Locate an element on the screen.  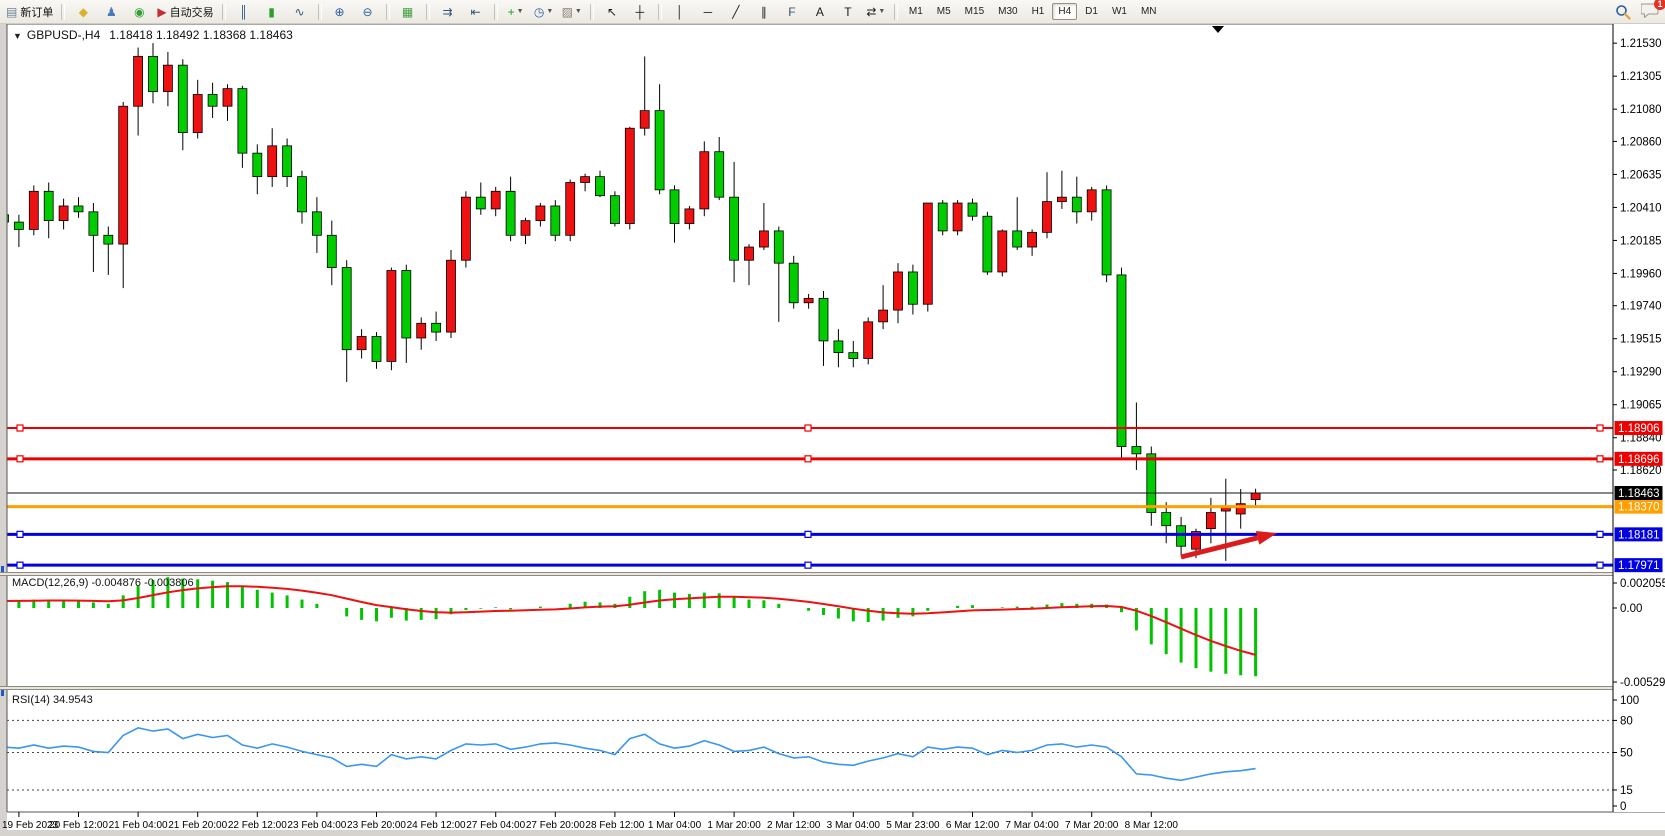
periods-button: ◷ ▼ is located at coordinates (544, 11).